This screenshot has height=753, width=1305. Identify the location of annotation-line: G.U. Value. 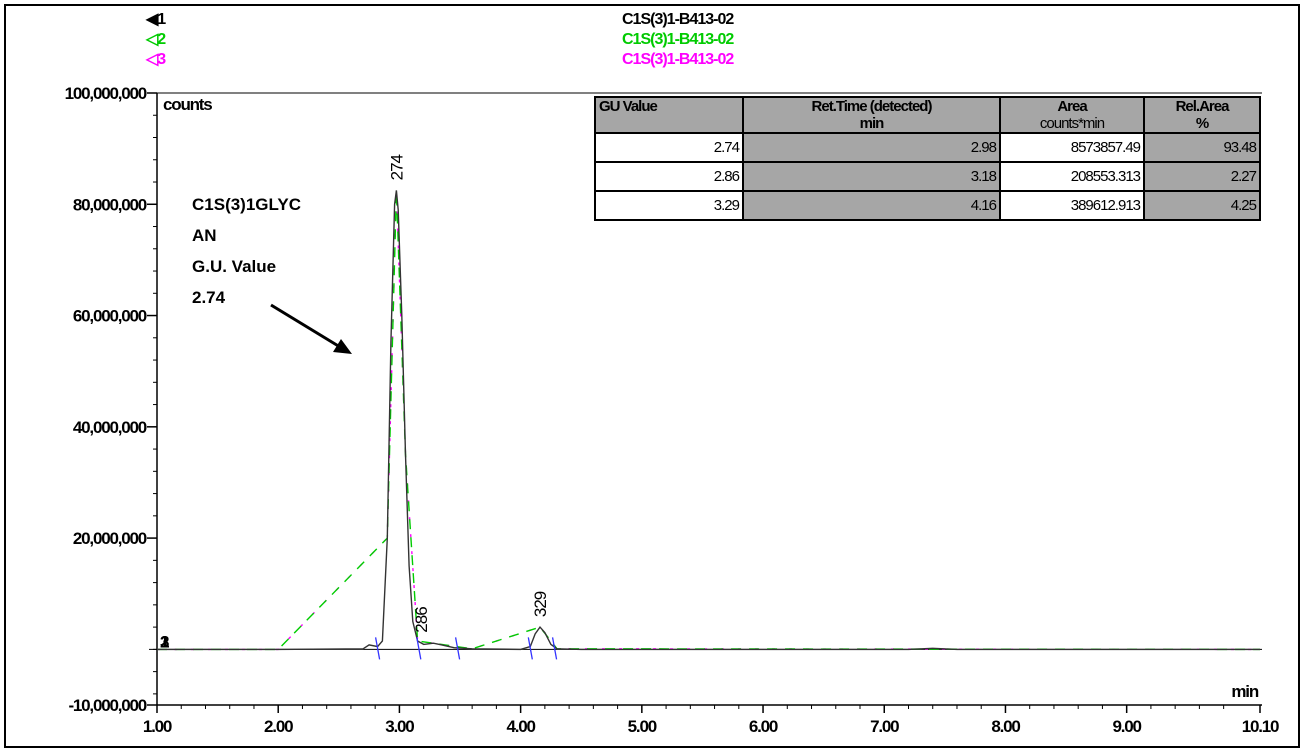
(234, 266).